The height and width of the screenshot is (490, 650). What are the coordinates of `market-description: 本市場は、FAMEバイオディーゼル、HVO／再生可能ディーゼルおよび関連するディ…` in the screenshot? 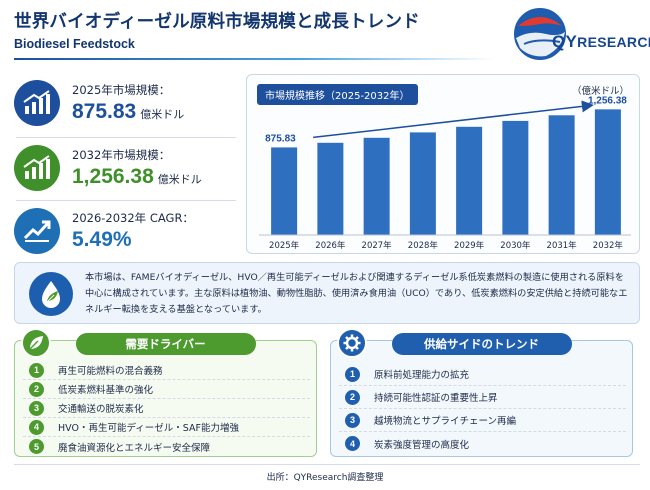 It's located at (327, 293).